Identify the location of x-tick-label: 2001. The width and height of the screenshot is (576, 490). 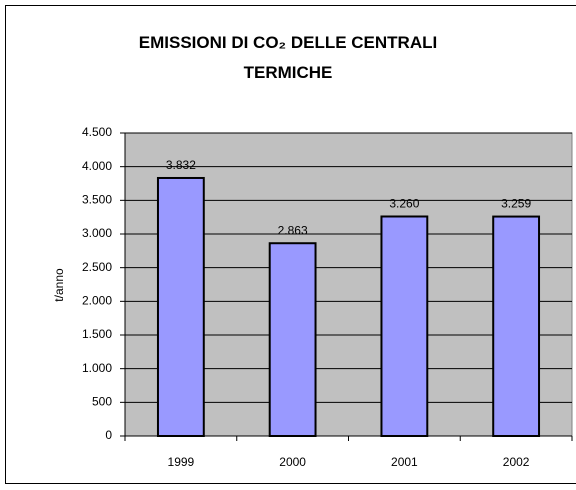
(404, 462).